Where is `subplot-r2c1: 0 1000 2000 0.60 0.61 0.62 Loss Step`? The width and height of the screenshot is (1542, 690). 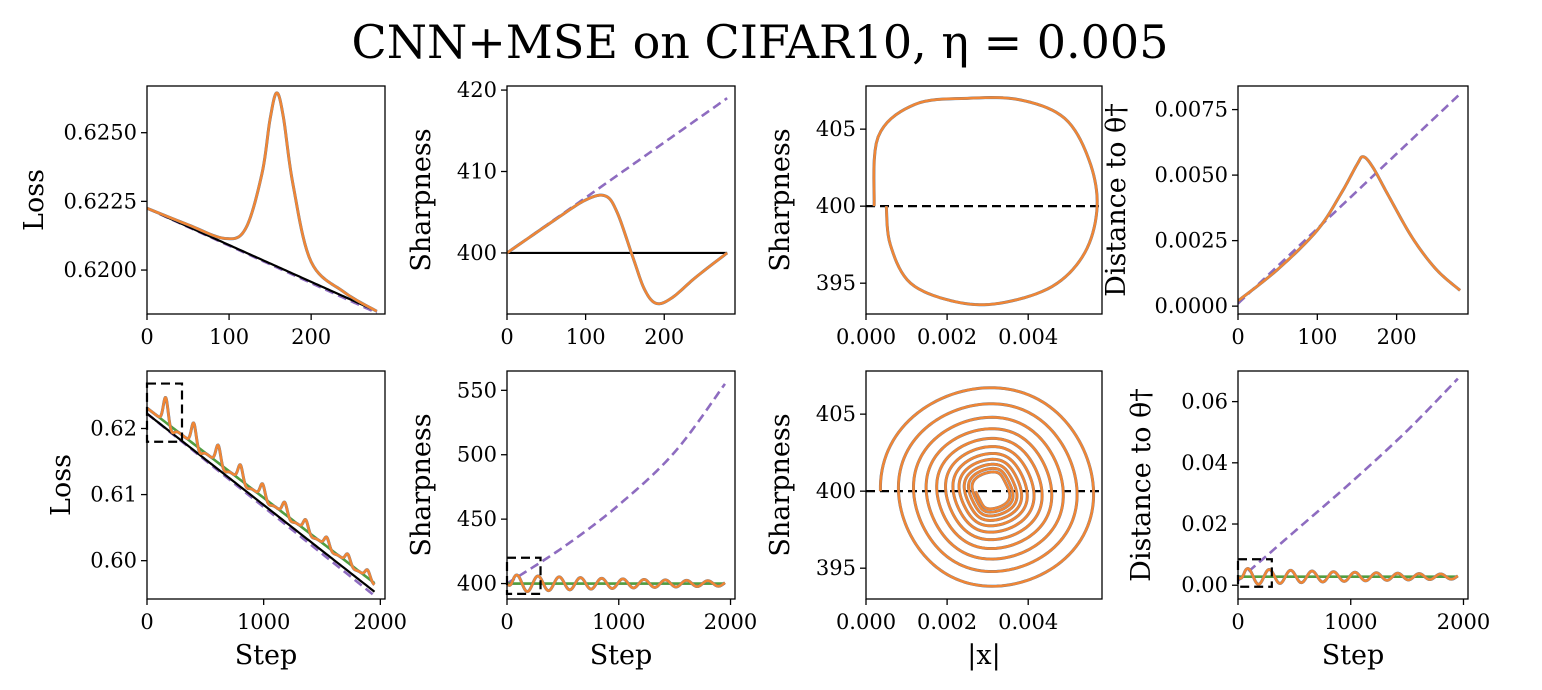
subplot-r2c1: 0 1000 2000 0.60 0.61 0.62 Loss Step is located at coordinates (226, 520).